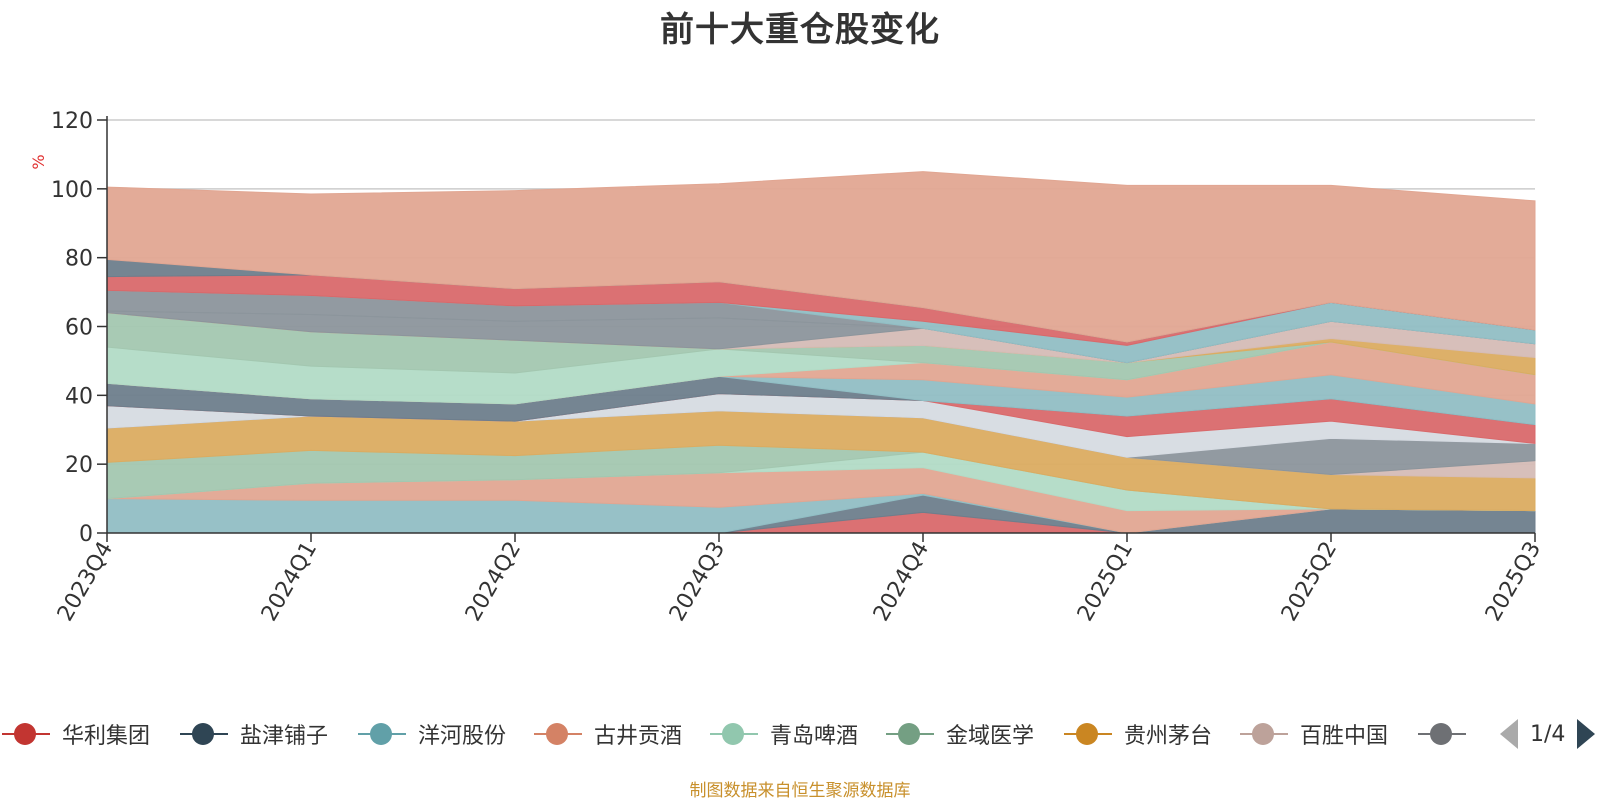  I want to click on y-axis-tick-label: 0, so click(86, 534).